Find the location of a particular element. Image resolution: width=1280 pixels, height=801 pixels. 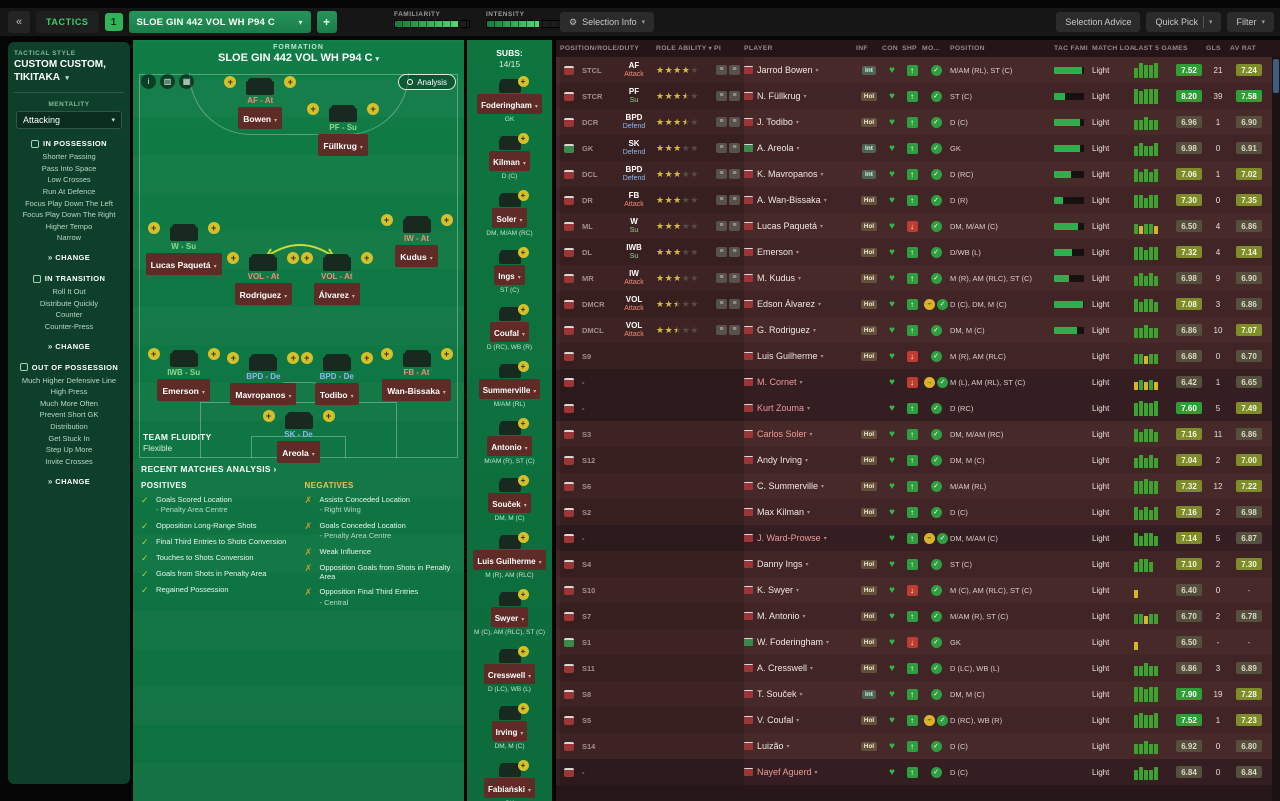

column-header-tactical-familiarity: TAC FAMI is located at coordinates (1071, 48).